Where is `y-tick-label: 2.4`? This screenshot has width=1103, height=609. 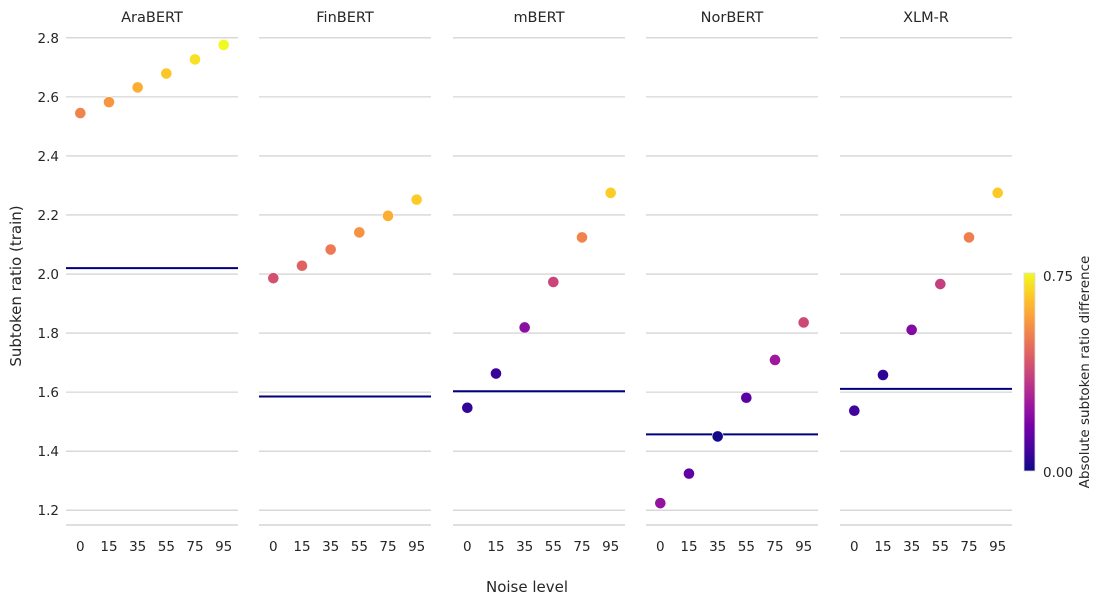
y-tick-label: 2.4 is located at coordinates (48, 157).